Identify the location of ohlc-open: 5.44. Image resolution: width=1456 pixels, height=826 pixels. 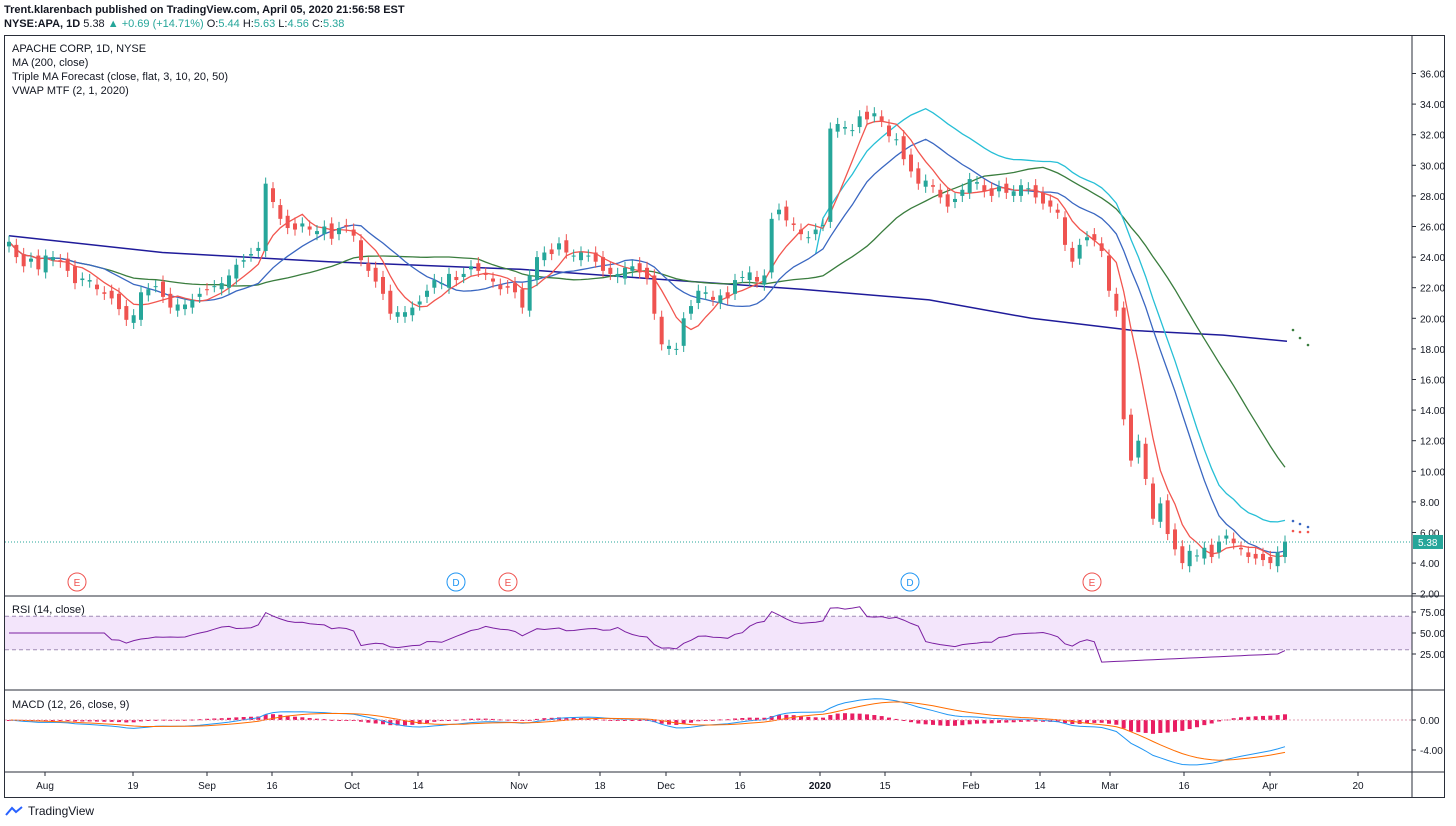
(229, 24).